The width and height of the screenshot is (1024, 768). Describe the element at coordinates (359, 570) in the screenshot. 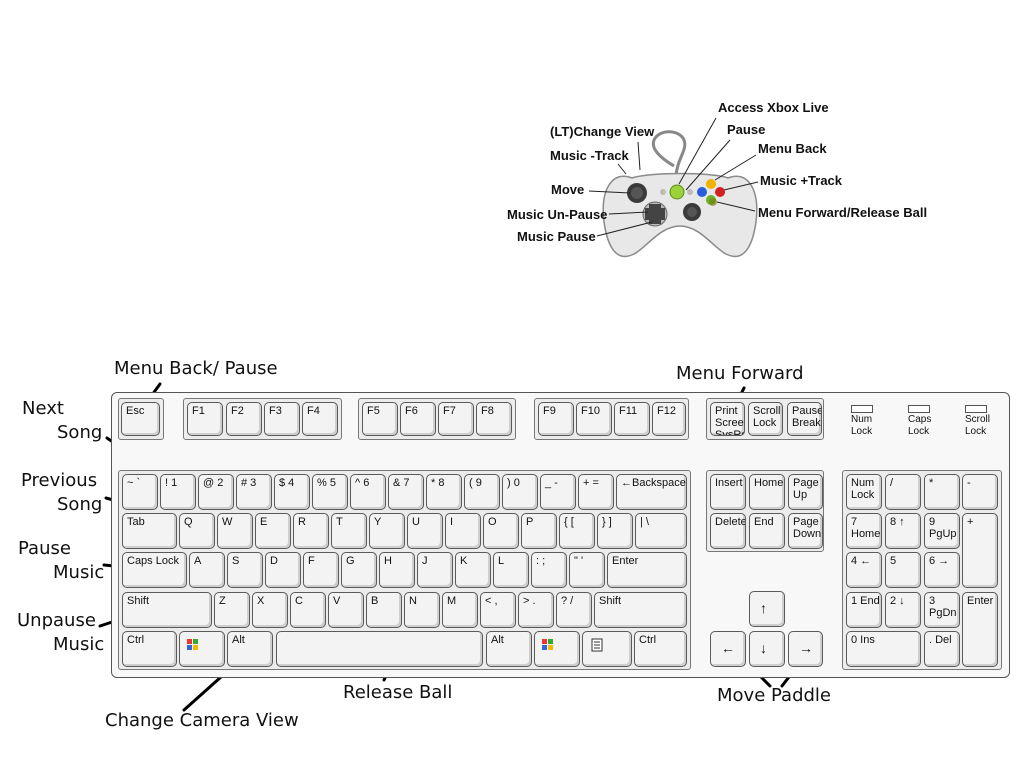

I see `key-g: G` at that location.